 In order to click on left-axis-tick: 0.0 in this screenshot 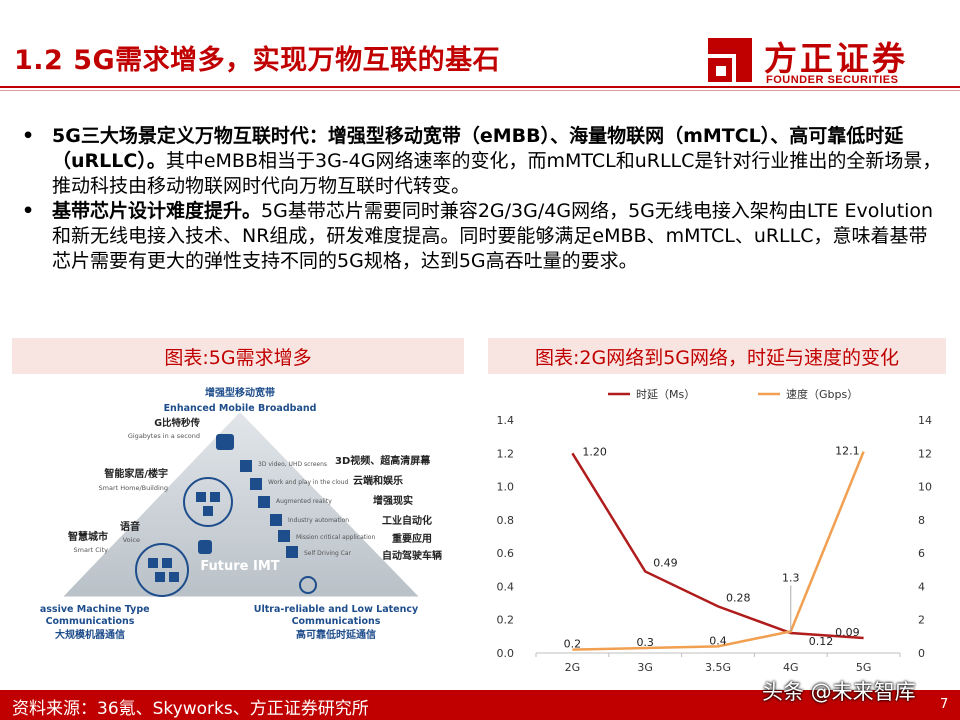, I will do `click(506, 653)`.